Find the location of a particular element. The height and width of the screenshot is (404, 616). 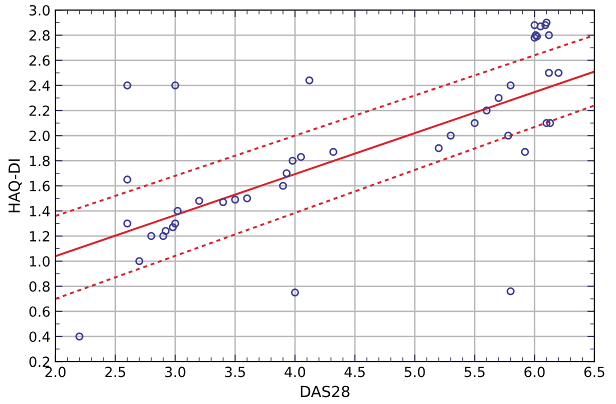

x-axis-title: DAS28 is located at coordinates (325, 392).